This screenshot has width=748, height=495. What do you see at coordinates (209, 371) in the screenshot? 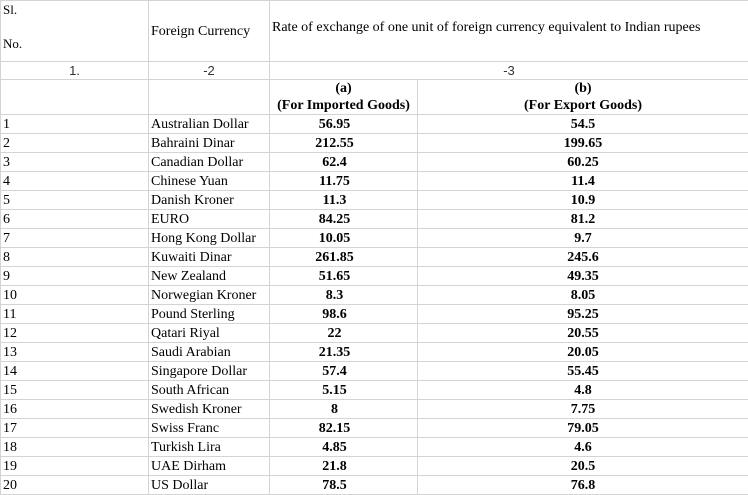
I see `currency-cell: Singapore Dollar` at bounding box center [209, 371].